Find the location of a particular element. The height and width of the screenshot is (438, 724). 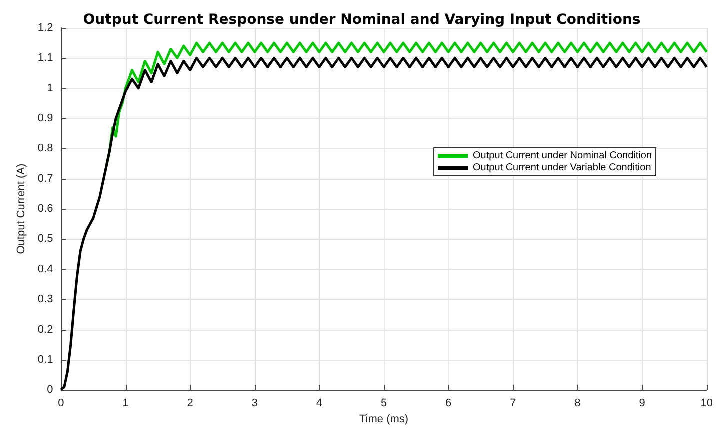

chart-title: Output Current Response under Nominal and Varying Input Conditions is located at coordinates (362, 20).